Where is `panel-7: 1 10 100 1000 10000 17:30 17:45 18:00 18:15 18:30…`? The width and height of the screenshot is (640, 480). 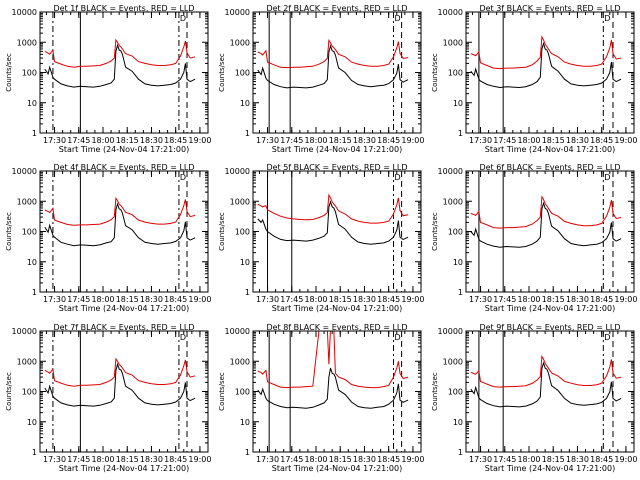 panel-7: 1 10 100 1000 10000 17:30 17:45 18:00 18:15 18:30… is located at coordinates (108, 398).